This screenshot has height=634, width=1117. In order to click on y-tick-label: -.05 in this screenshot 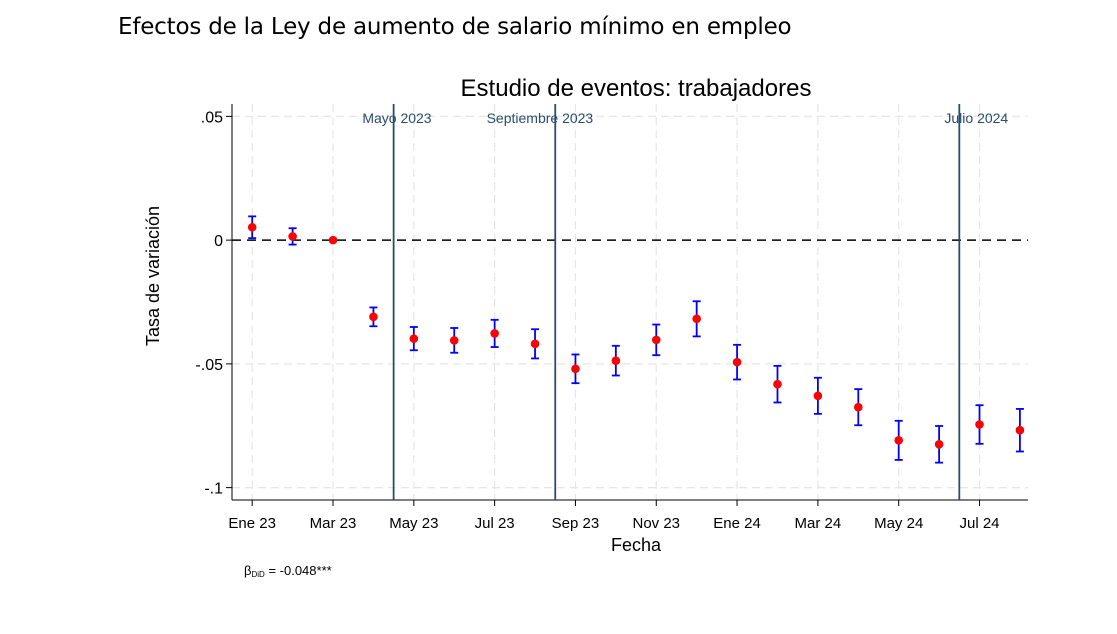, I will do `click(209, 365)`.